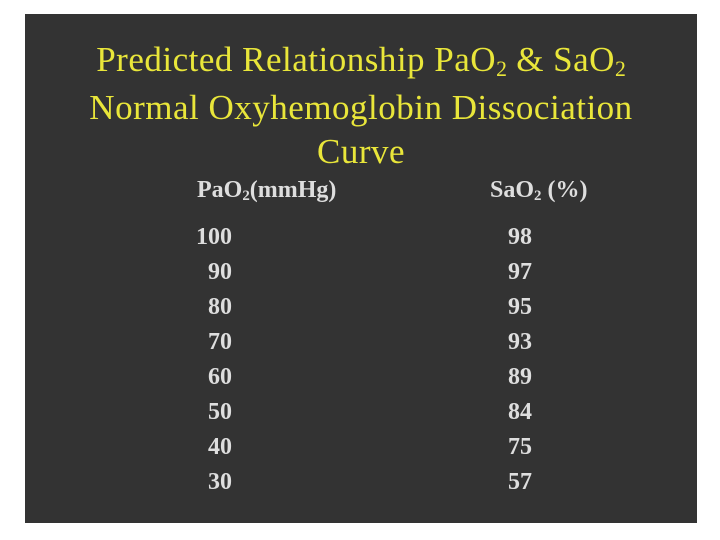  Describe the element at coordinates (520, 272) in the screenshot. I see `sao2-value: 97` at that location.